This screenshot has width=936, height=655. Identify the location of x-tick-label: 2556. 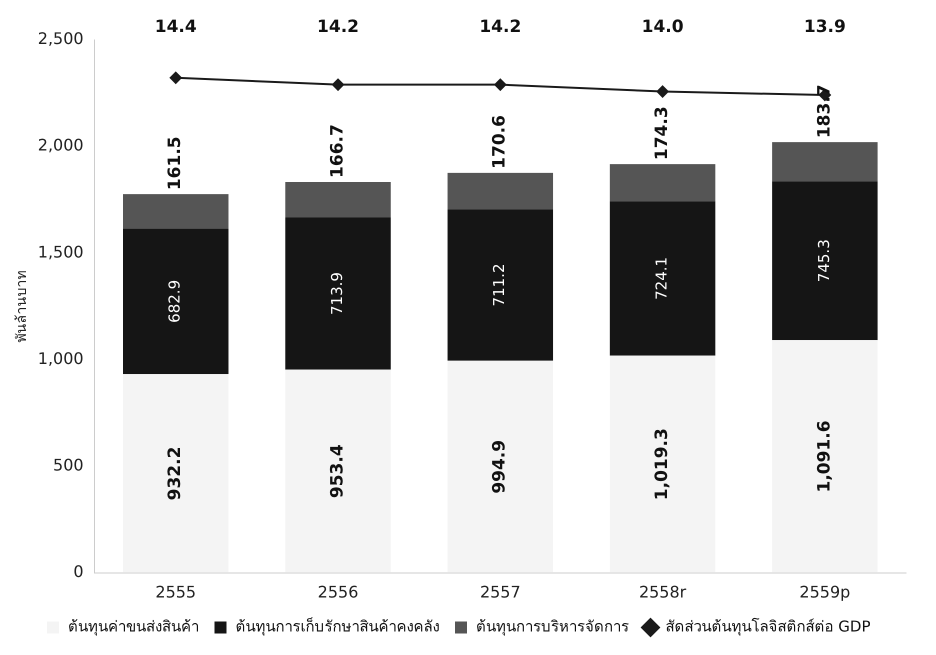
(338, 592).